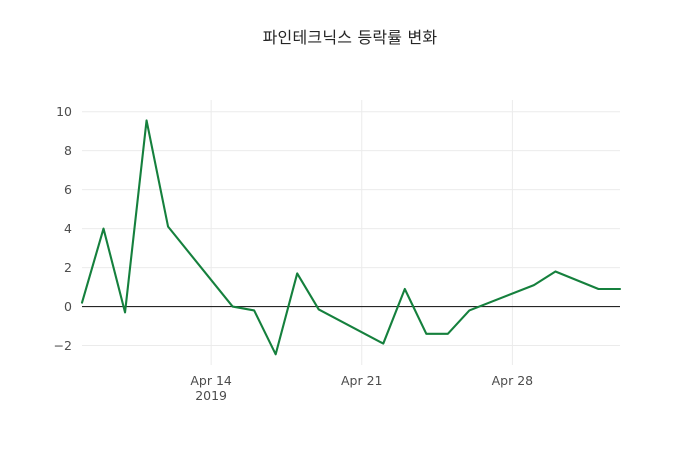  I want to click on y-tick-label: 8, so click(68, 150).